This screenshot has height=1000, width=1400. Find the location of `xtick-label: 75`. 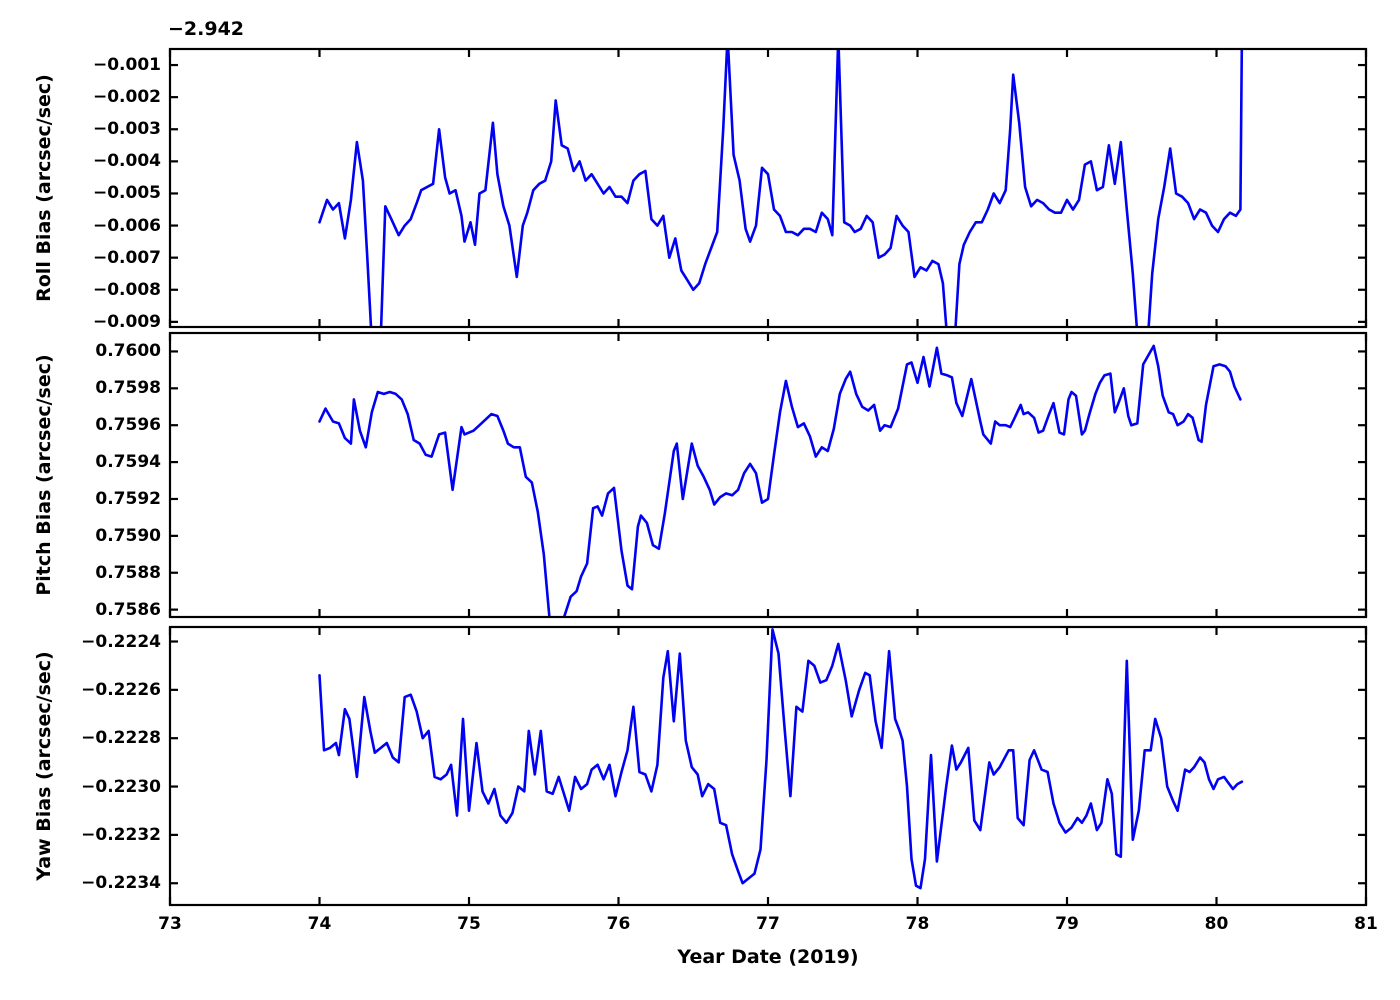

xtick-label: 75 is located at coordinates (469, 924).